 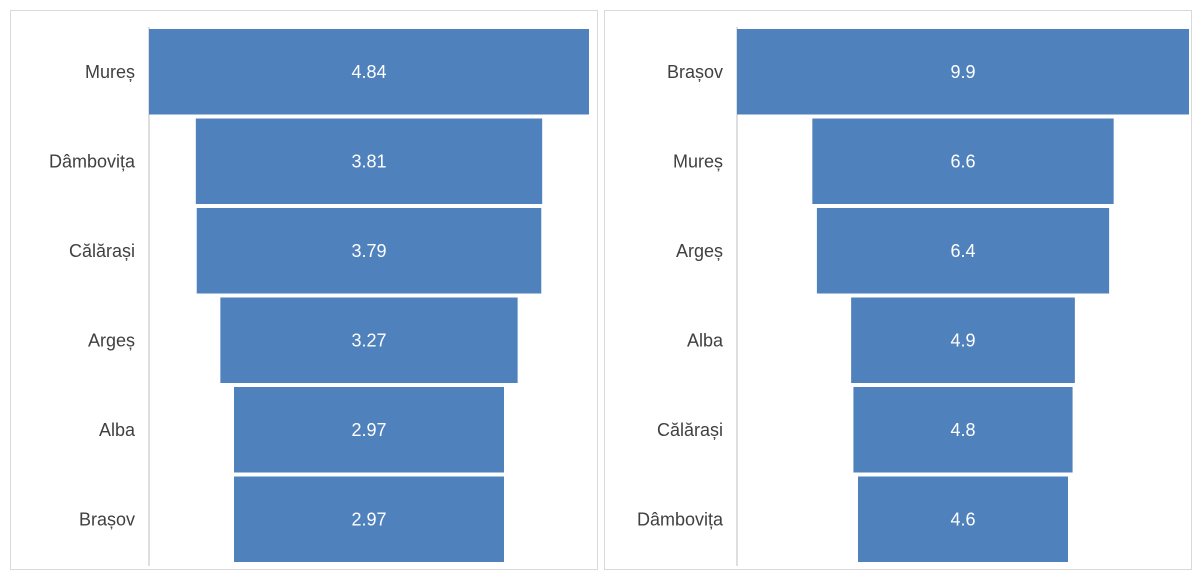 I want to click on right-category-label-4: Alba, so click(x=705, y=340).